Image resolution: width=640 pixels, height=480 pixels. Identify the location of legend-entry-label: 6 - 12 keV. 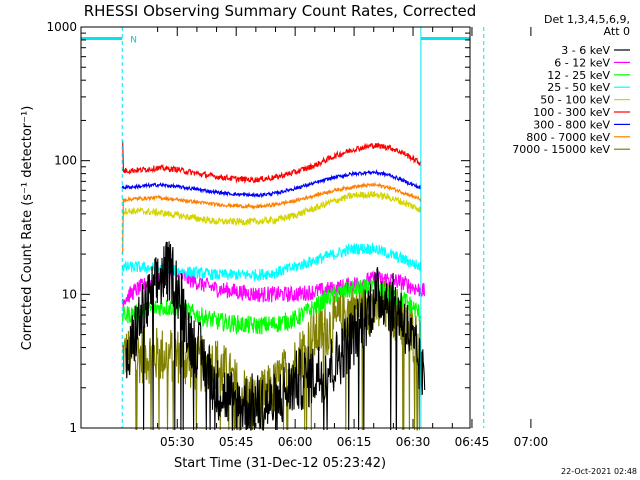
(582, 62).